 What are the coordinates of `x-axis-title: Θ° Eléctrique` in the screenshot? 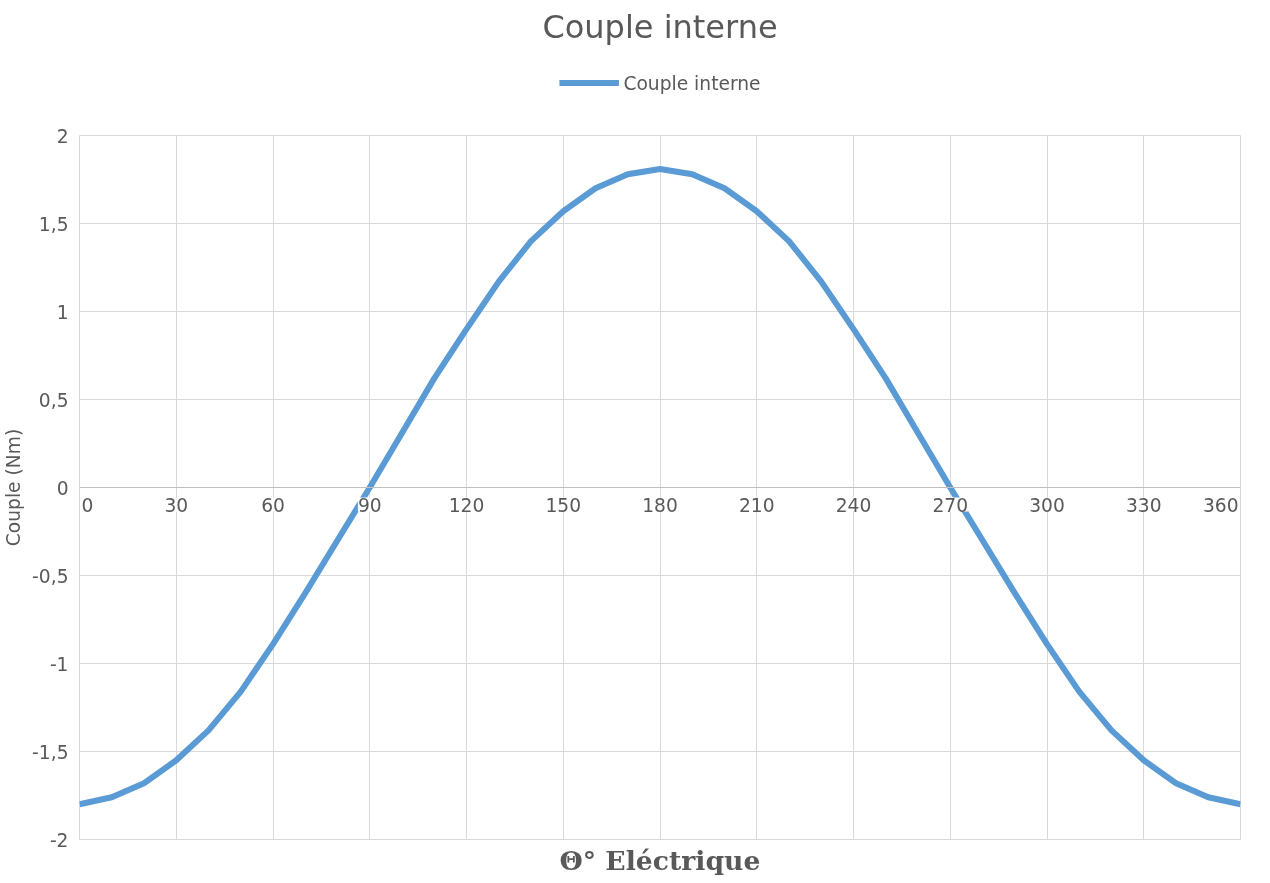 It's located at (660, 860).